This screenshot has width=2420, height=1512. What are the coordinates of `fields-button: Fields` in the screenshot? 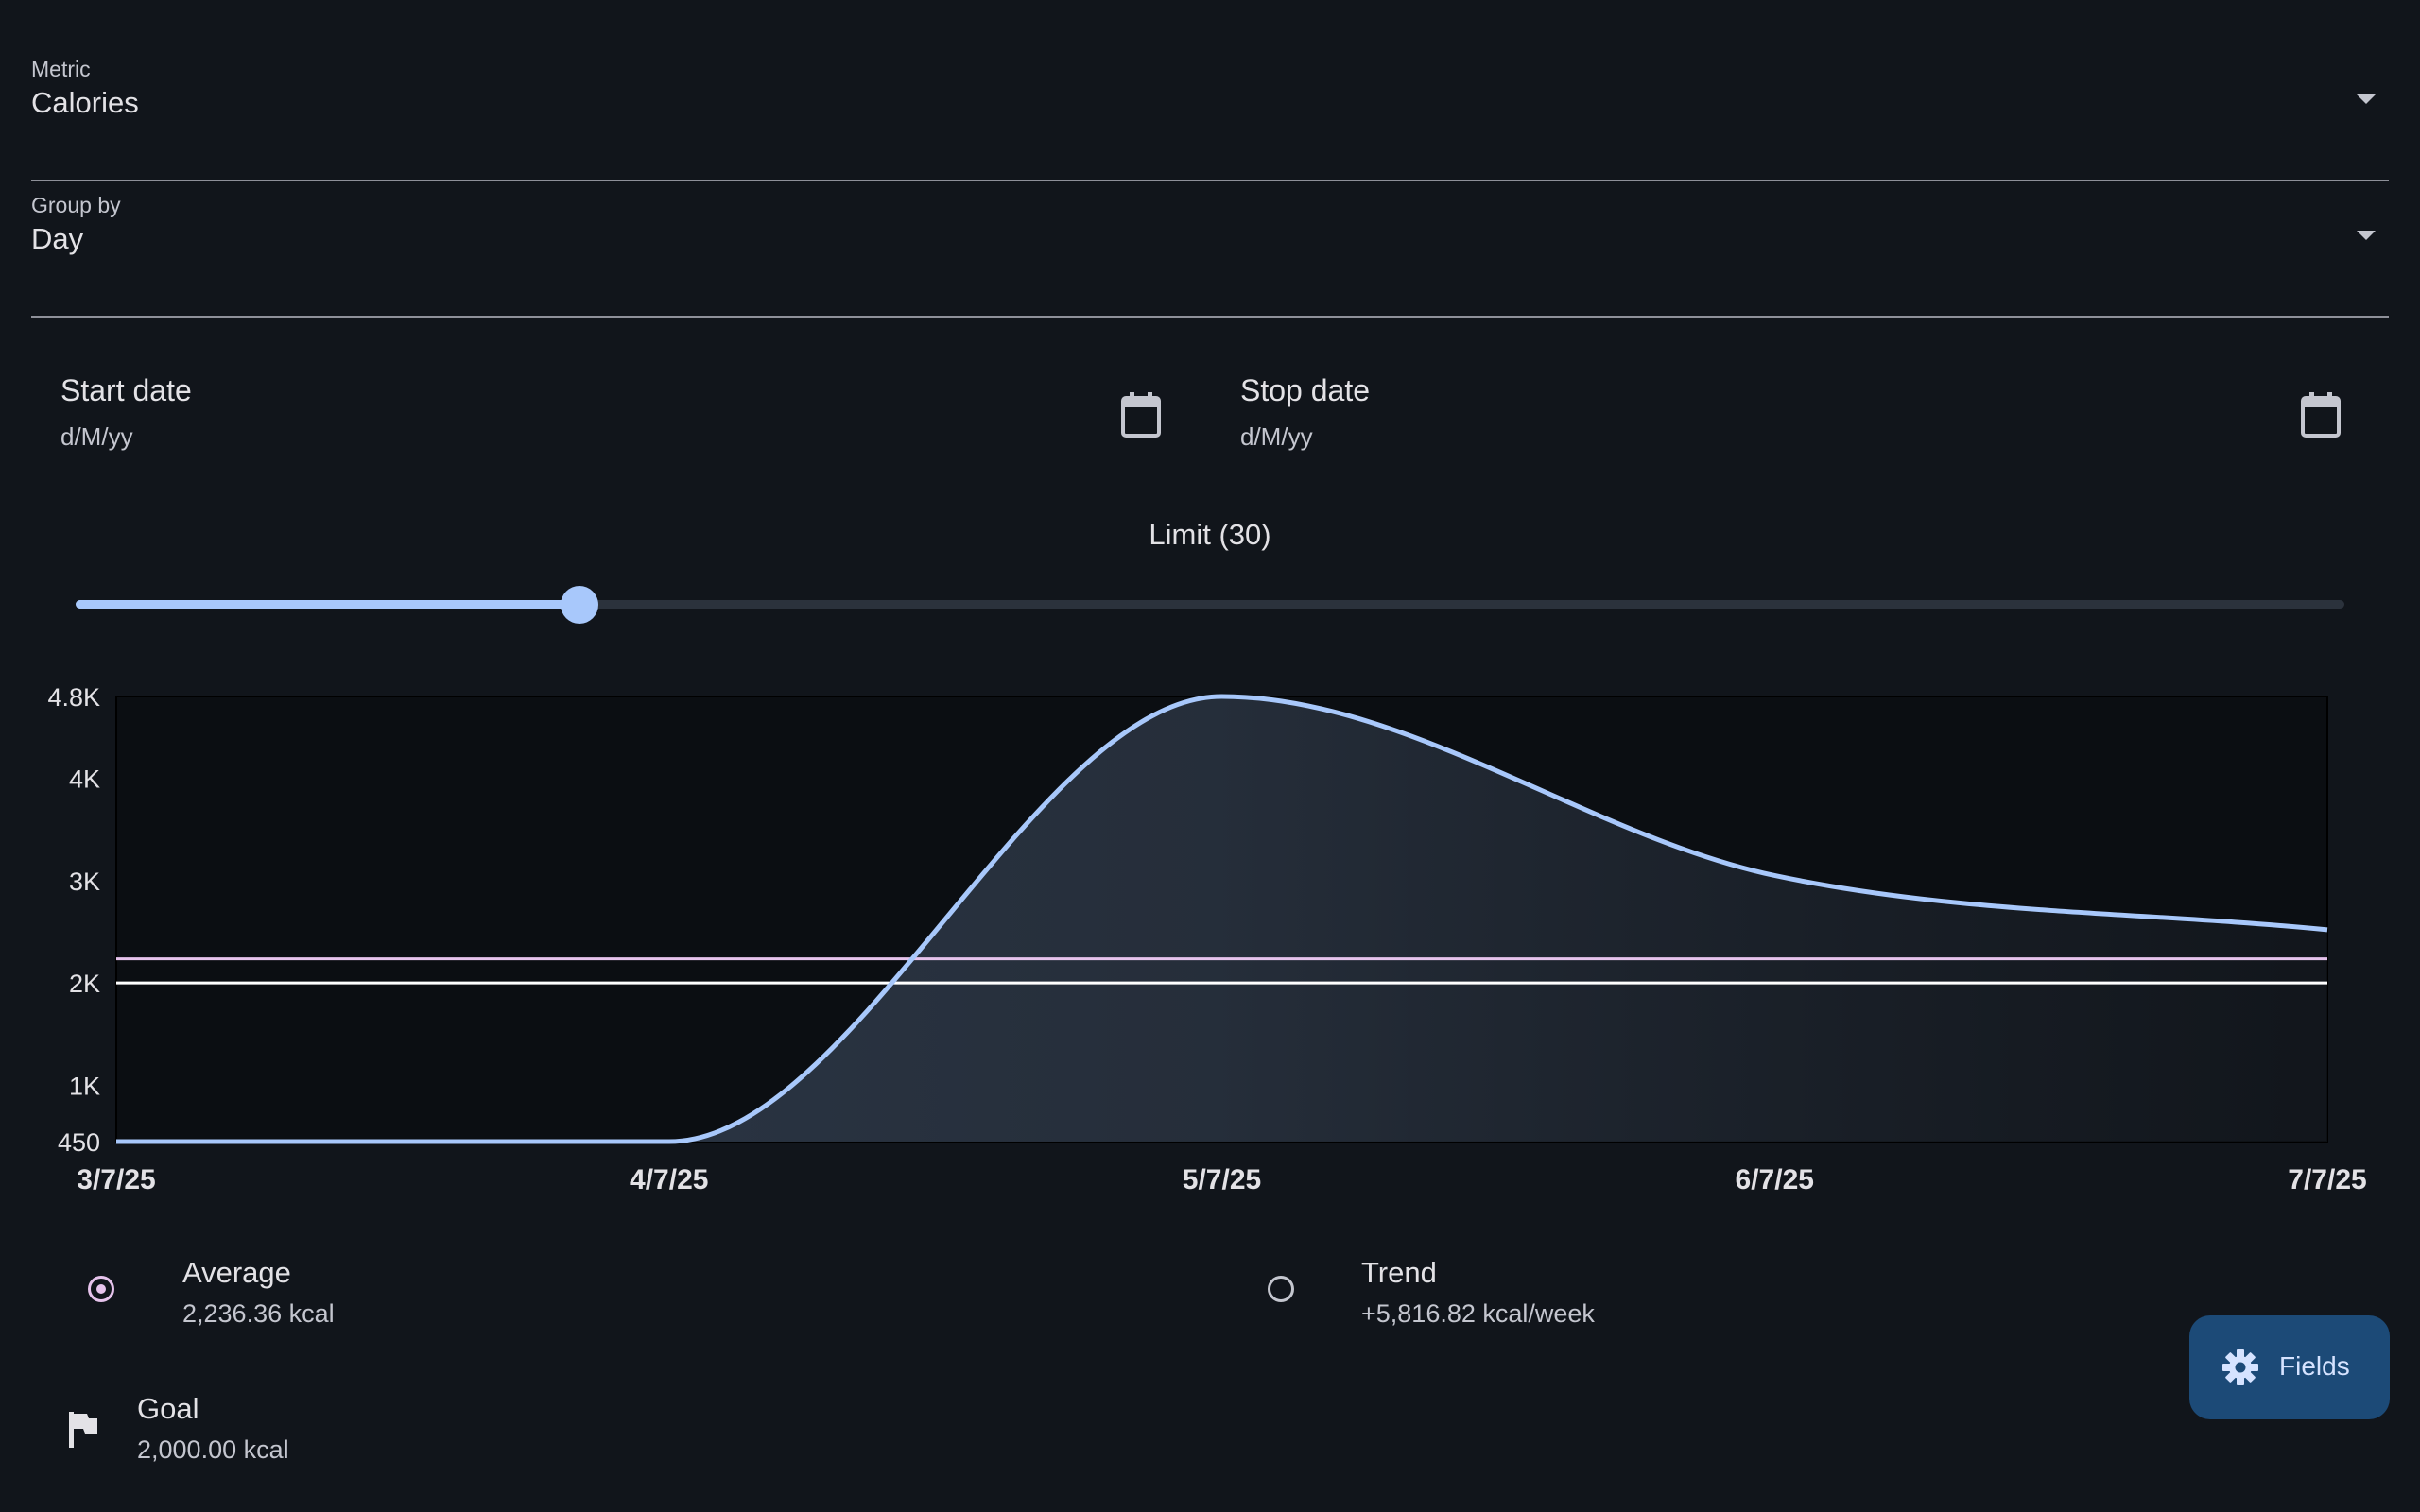 It's located at (2289, 1367).